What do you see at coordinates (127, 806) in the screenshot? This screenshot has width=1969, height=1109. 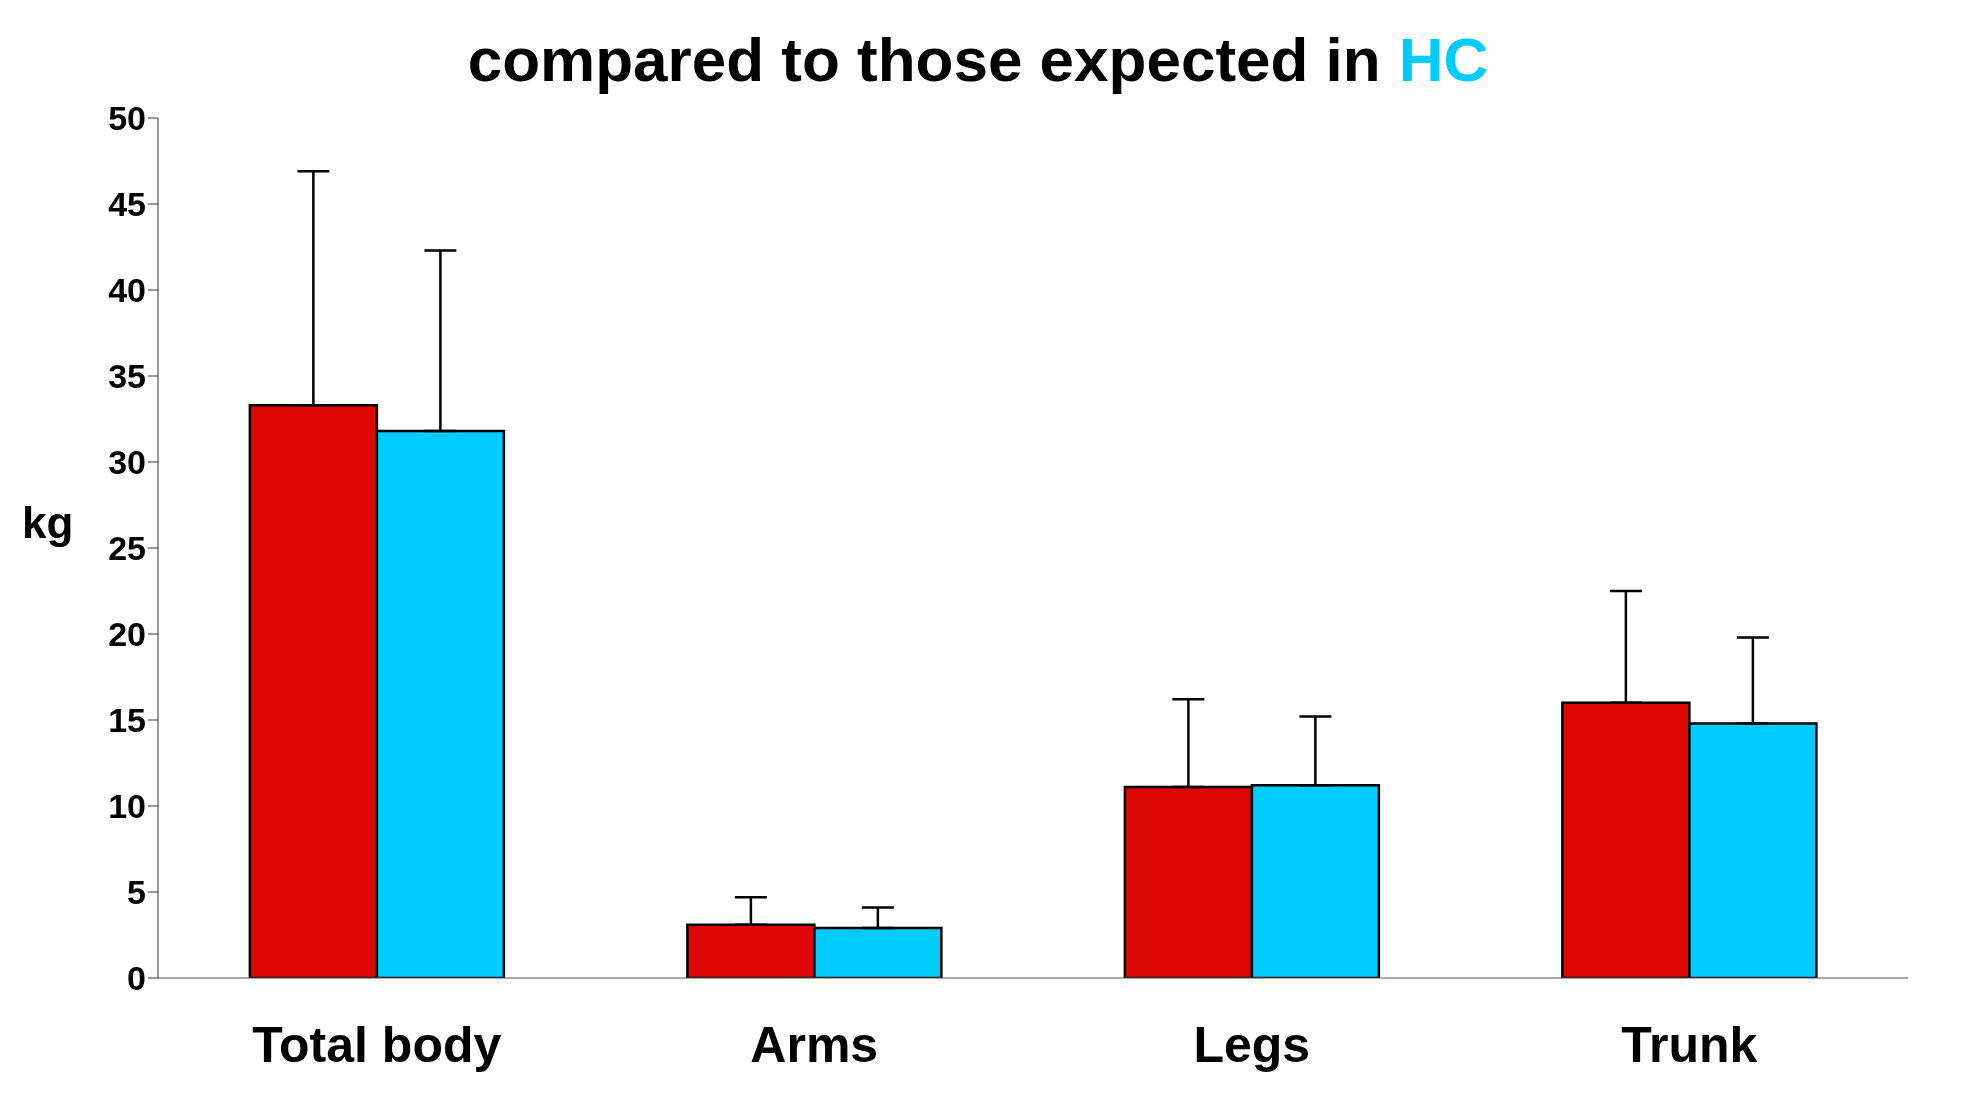 I see `y-tick-label: 10` at bounding box center [127, 806].